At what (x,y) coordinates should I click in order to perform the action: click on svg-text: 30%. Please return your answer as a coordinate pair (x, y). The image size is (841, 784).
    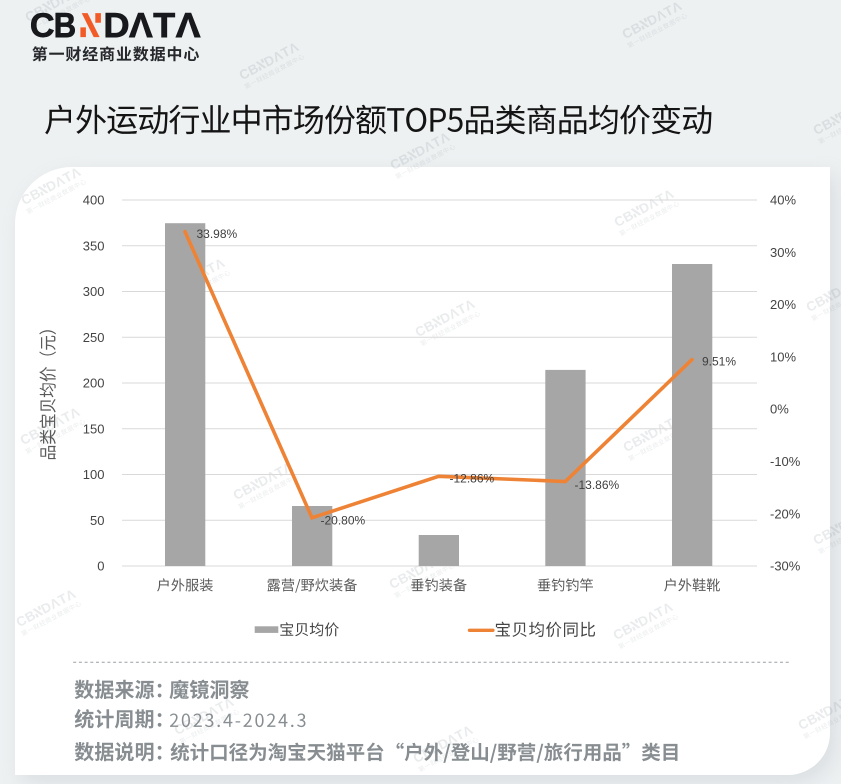
    Looking at the image, I should click on (783, 252).